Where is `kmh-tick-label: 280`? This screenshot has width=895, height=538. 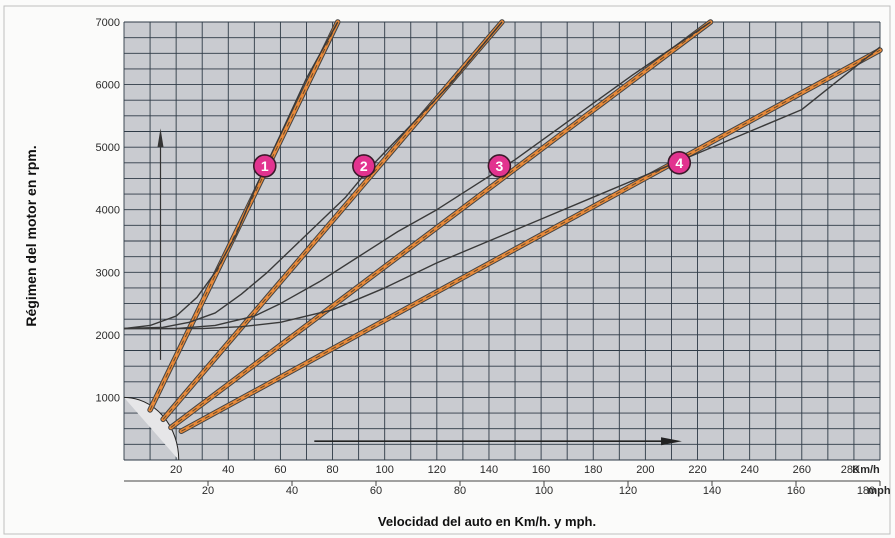
kmh-tick-label: 280 is located at coordinates (850, 470).